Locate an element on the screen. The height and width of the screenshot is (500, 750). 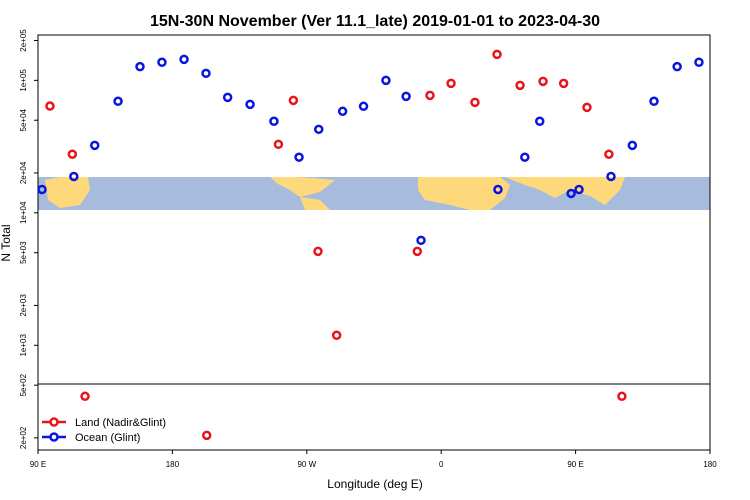
y-tick-label: 1e+03 is located at coordinates (23, 345).